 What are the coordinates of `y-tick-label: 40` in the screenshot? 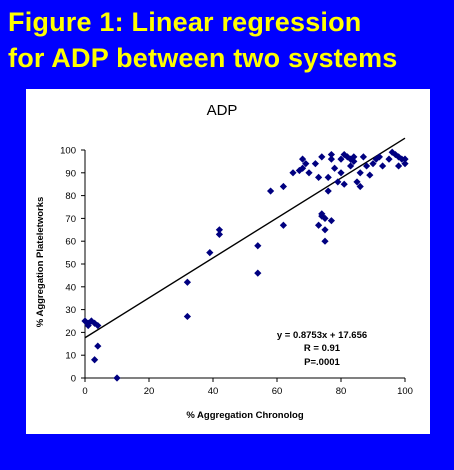 It's located at (70, 287).